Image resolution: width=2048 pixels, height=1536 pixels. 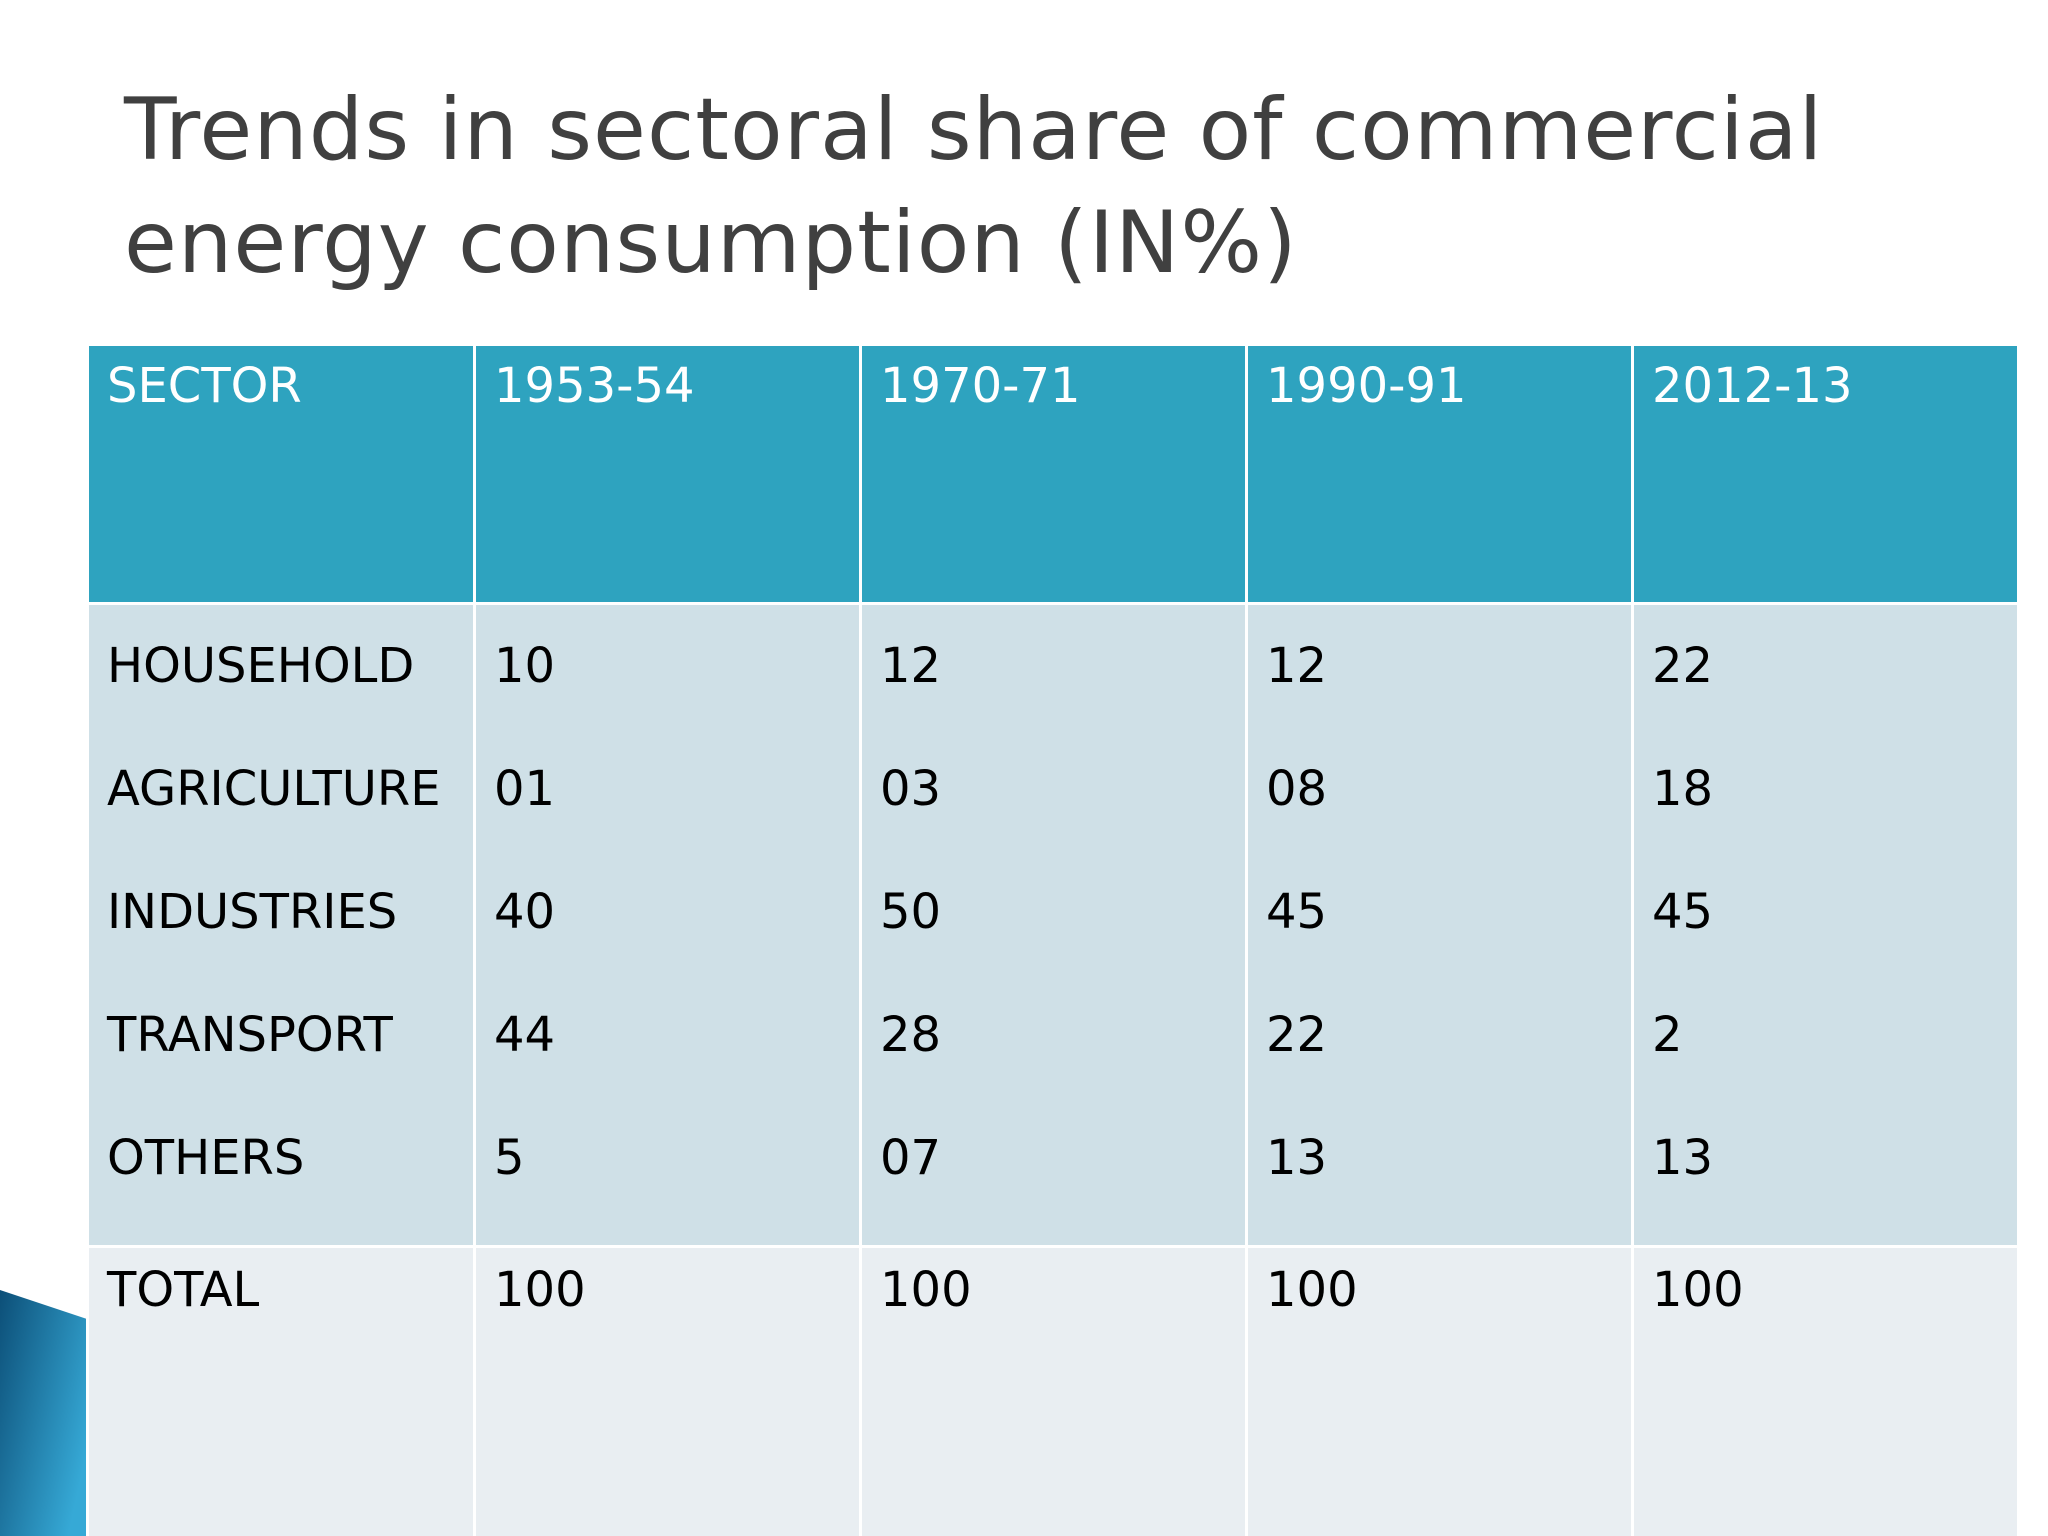 What do you see at coordinates (1683, 912) in the screenshot?
I see `value-industries-2012-13: 45` at bounding box center [1683, 912].